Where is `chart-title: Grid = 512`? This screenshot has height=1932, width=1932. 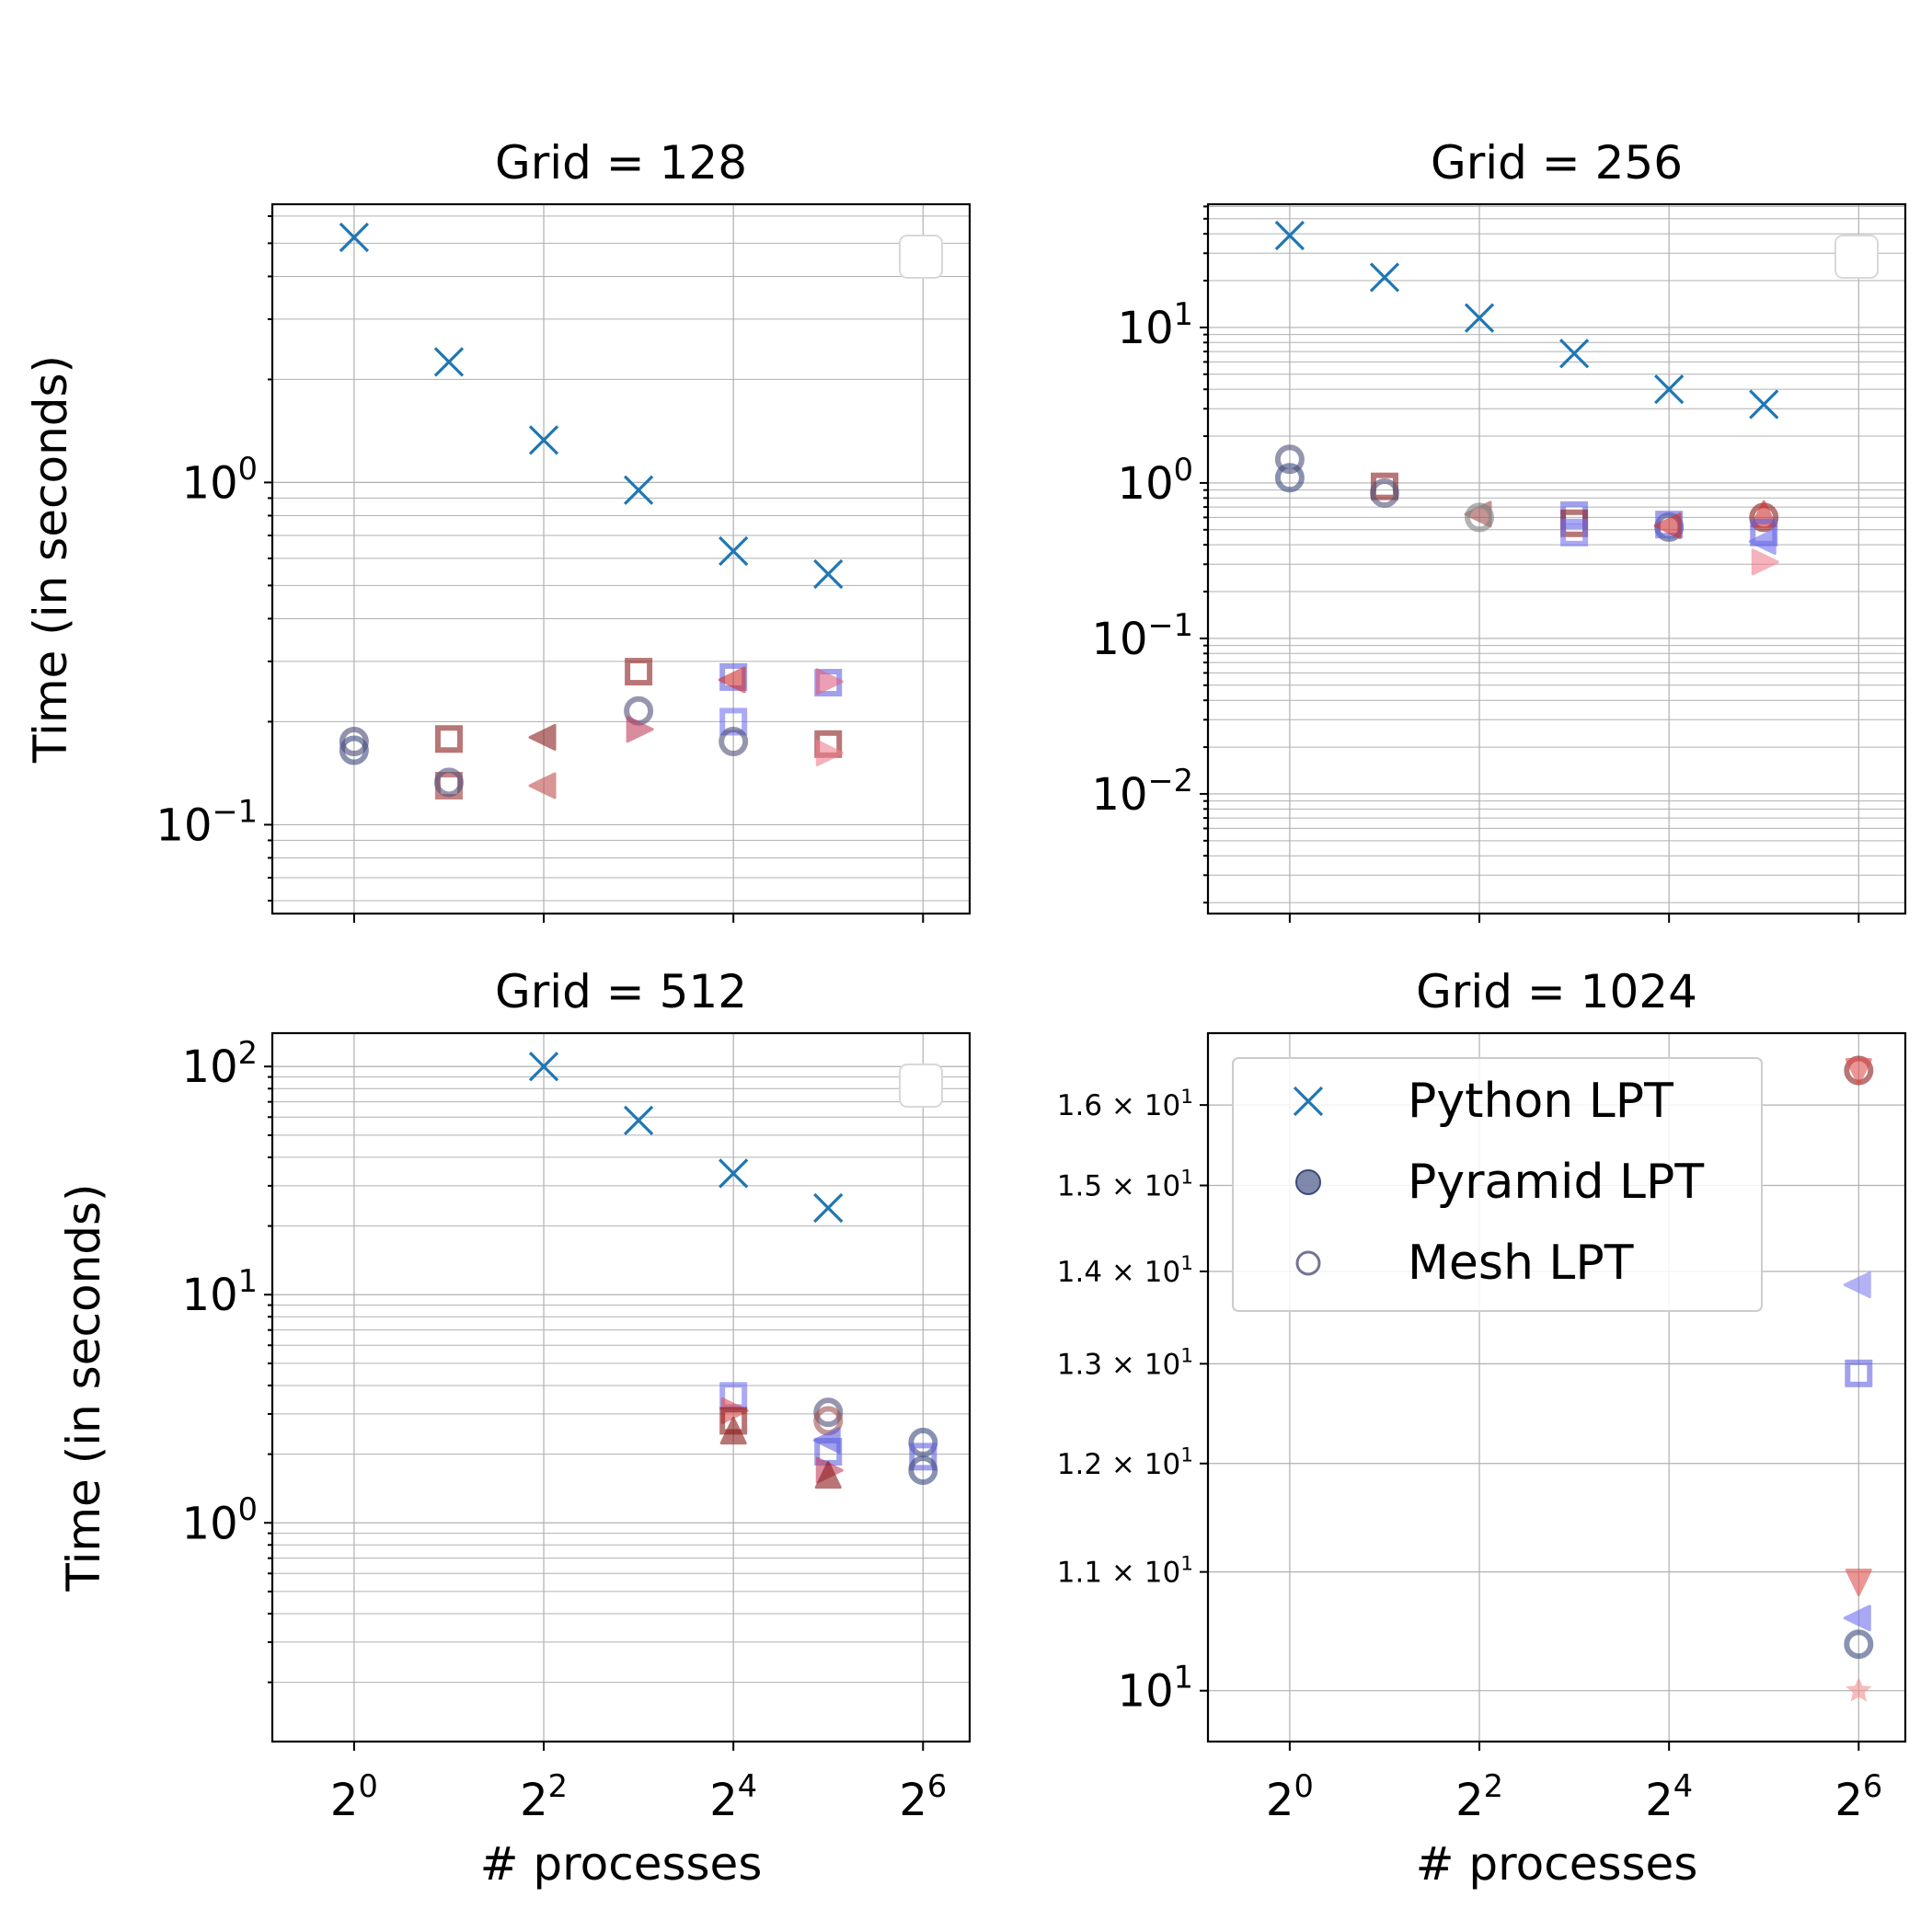 chart-title: Grid = 512 is located at coordinates (621, 991).